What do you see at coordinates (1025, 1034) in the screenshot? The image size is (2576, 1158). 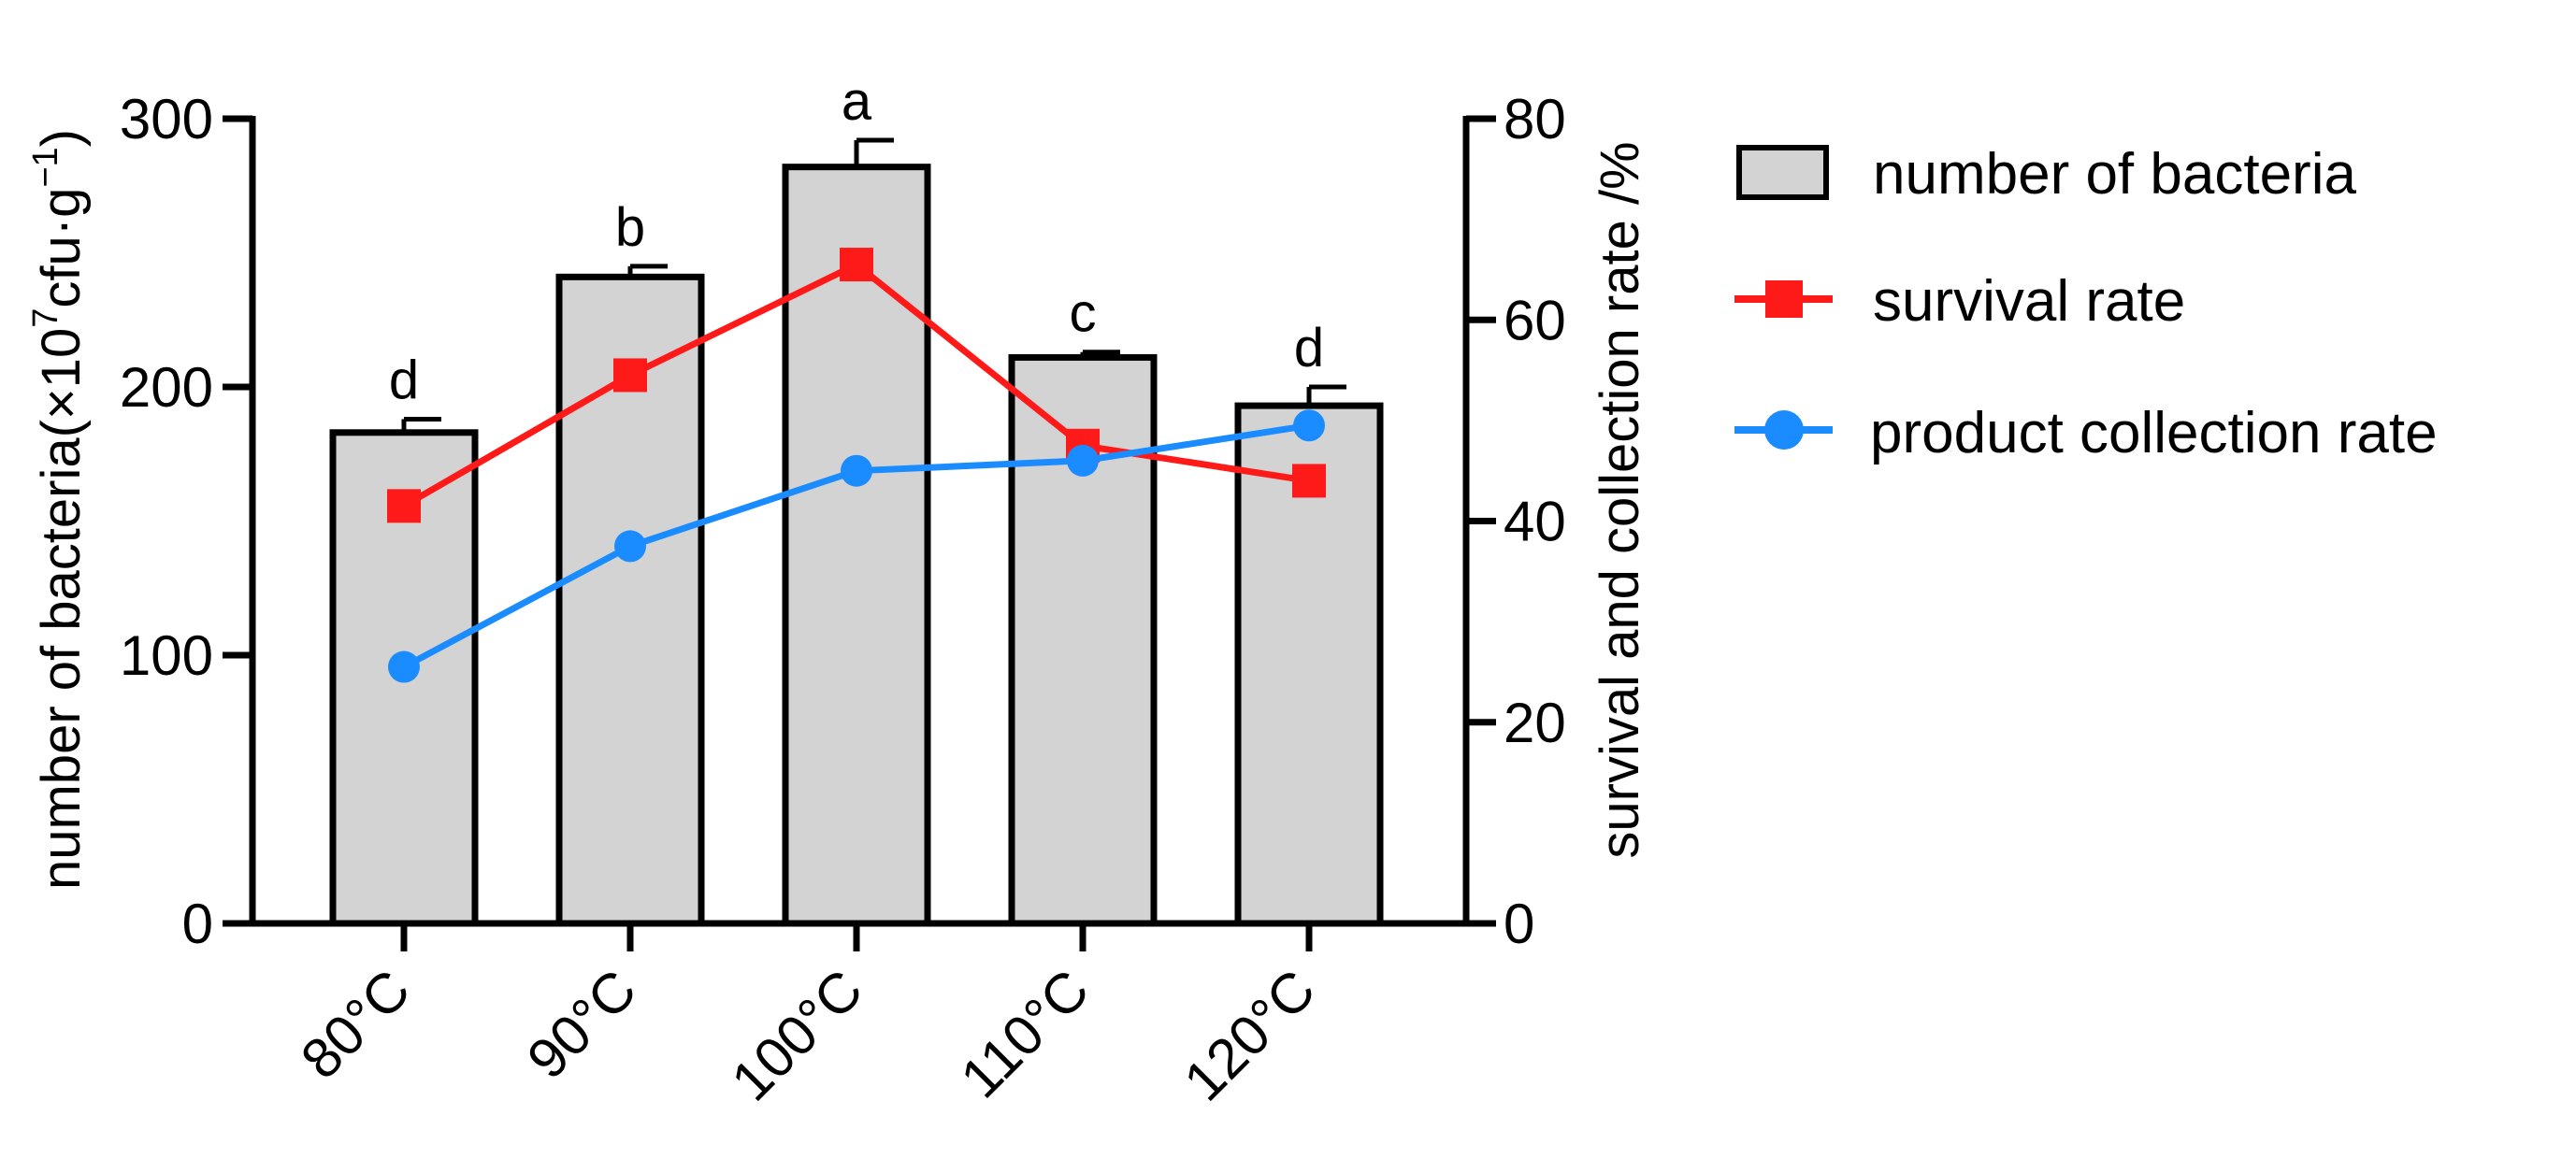 I see `x-tick-label-4: 110°C` at bounding box center [1025, 1034].